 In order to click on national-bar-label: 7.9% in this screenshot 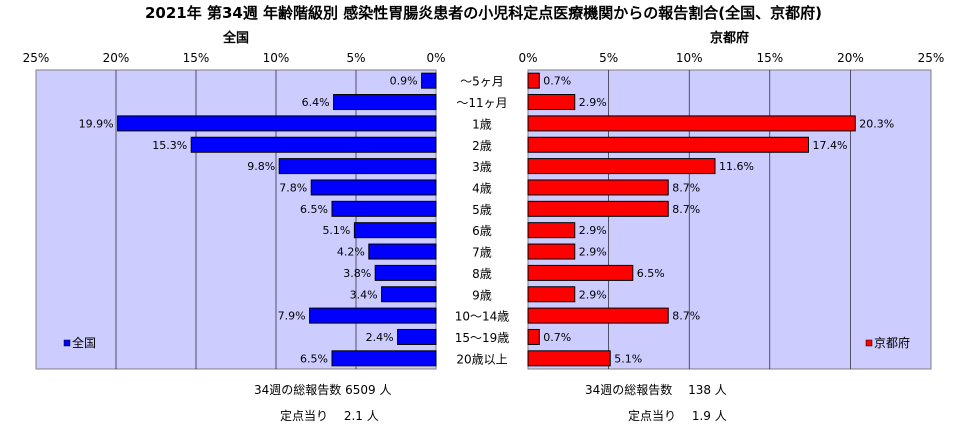, I will do `click(292, 316)`.